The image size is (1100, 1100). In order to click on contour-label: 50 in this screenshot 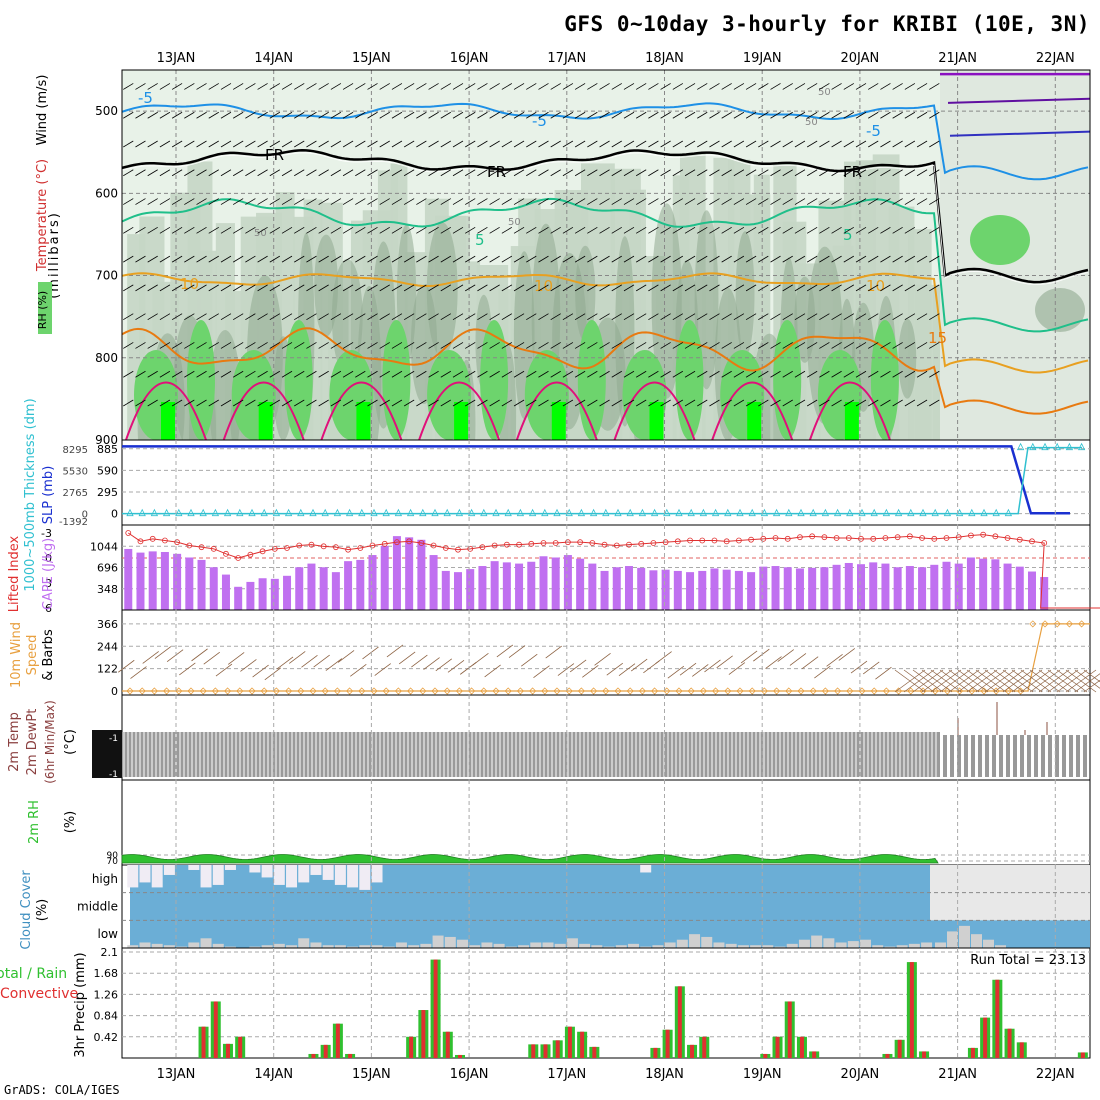, I will do `click(260, 233)`.